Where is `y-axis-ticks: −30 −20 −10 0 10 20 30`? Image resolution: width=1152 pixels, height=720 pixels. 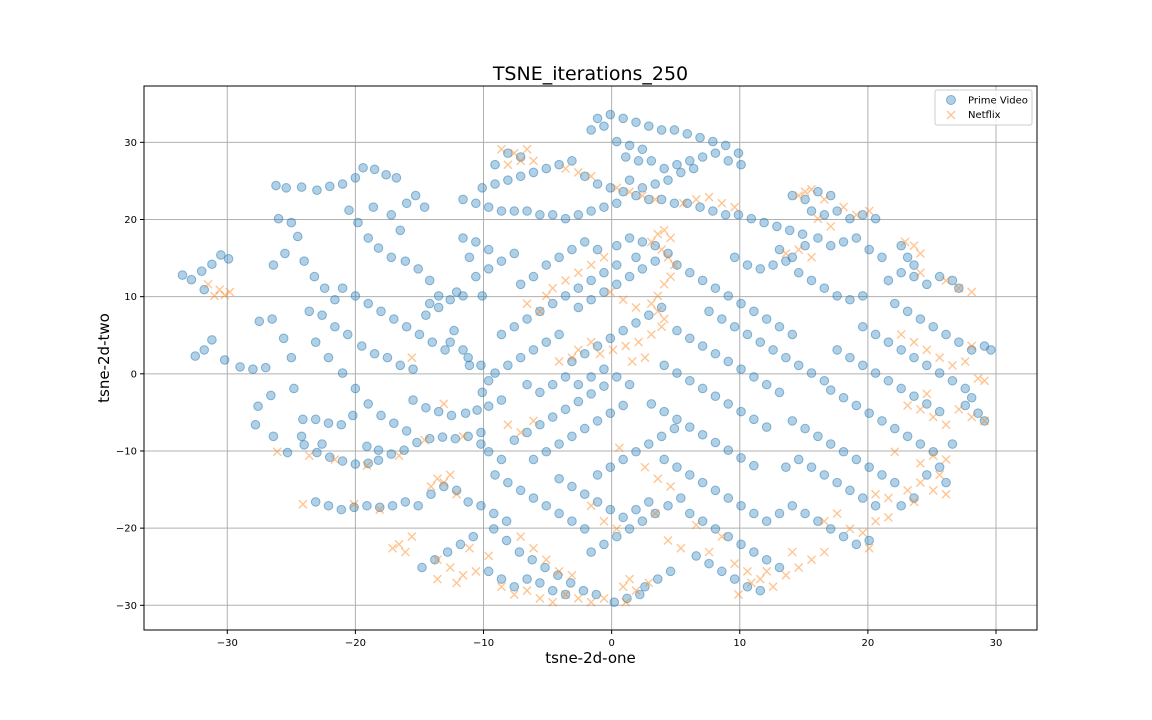 y-axis-ticks: −30 −20 −10 0 10 20 30 is located at coordinates (130, 375).